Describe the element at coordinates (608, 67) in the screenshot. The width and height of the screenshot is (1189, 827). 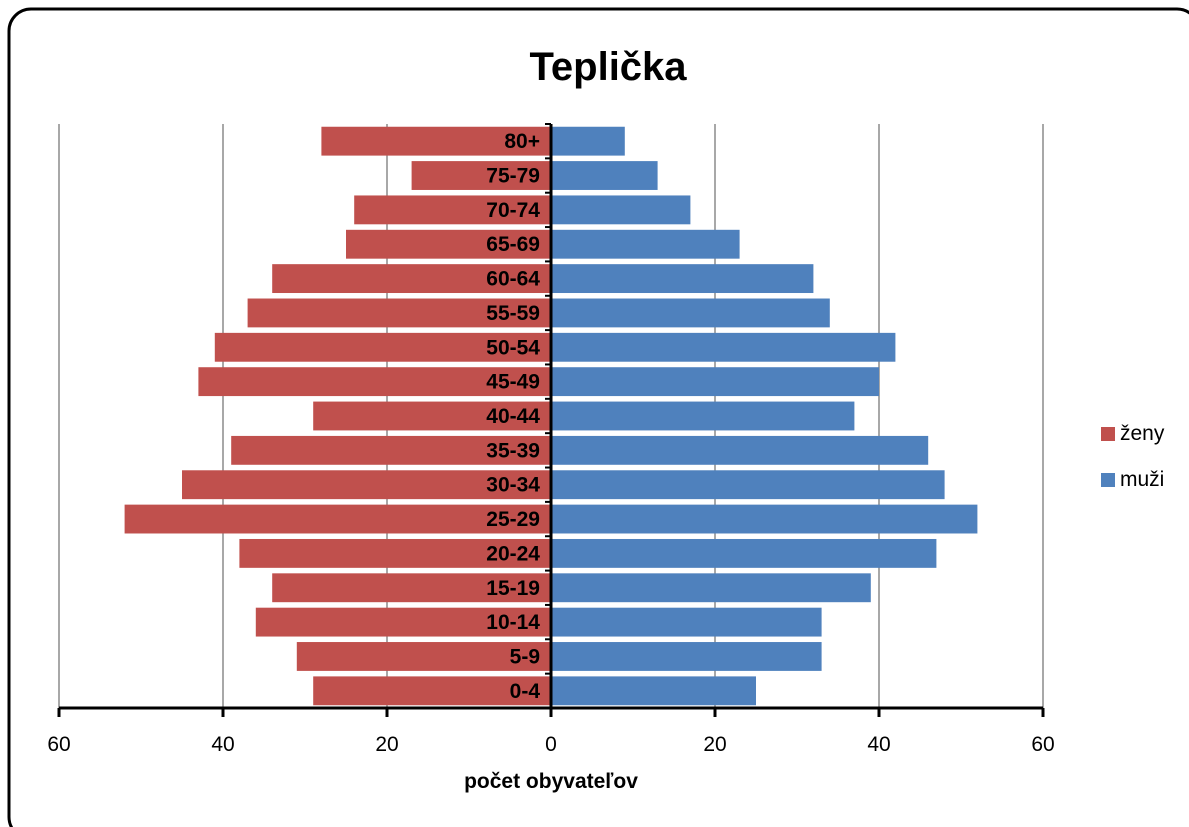
I see `chart-title: Teplička` at that location.